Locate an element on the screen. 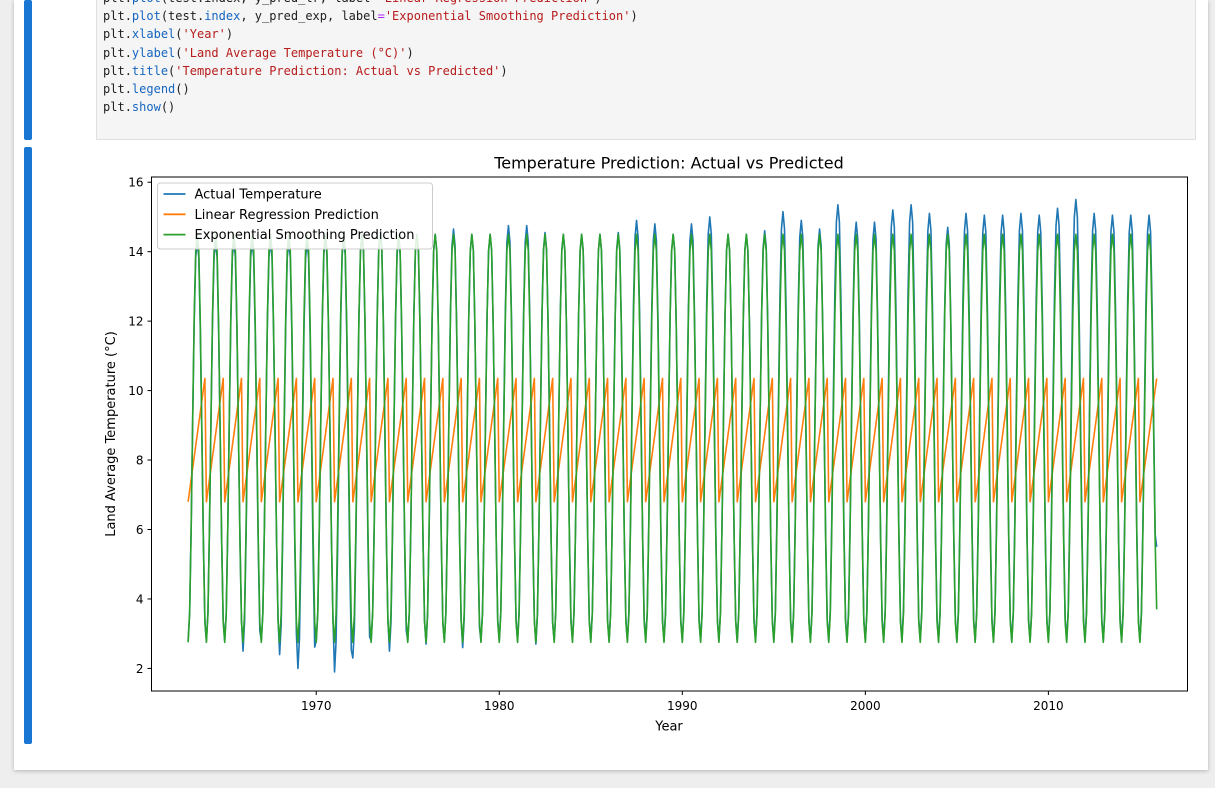 The image size is (1215, 788). y-tick-label: 6 is located at coordinates (140, 530).